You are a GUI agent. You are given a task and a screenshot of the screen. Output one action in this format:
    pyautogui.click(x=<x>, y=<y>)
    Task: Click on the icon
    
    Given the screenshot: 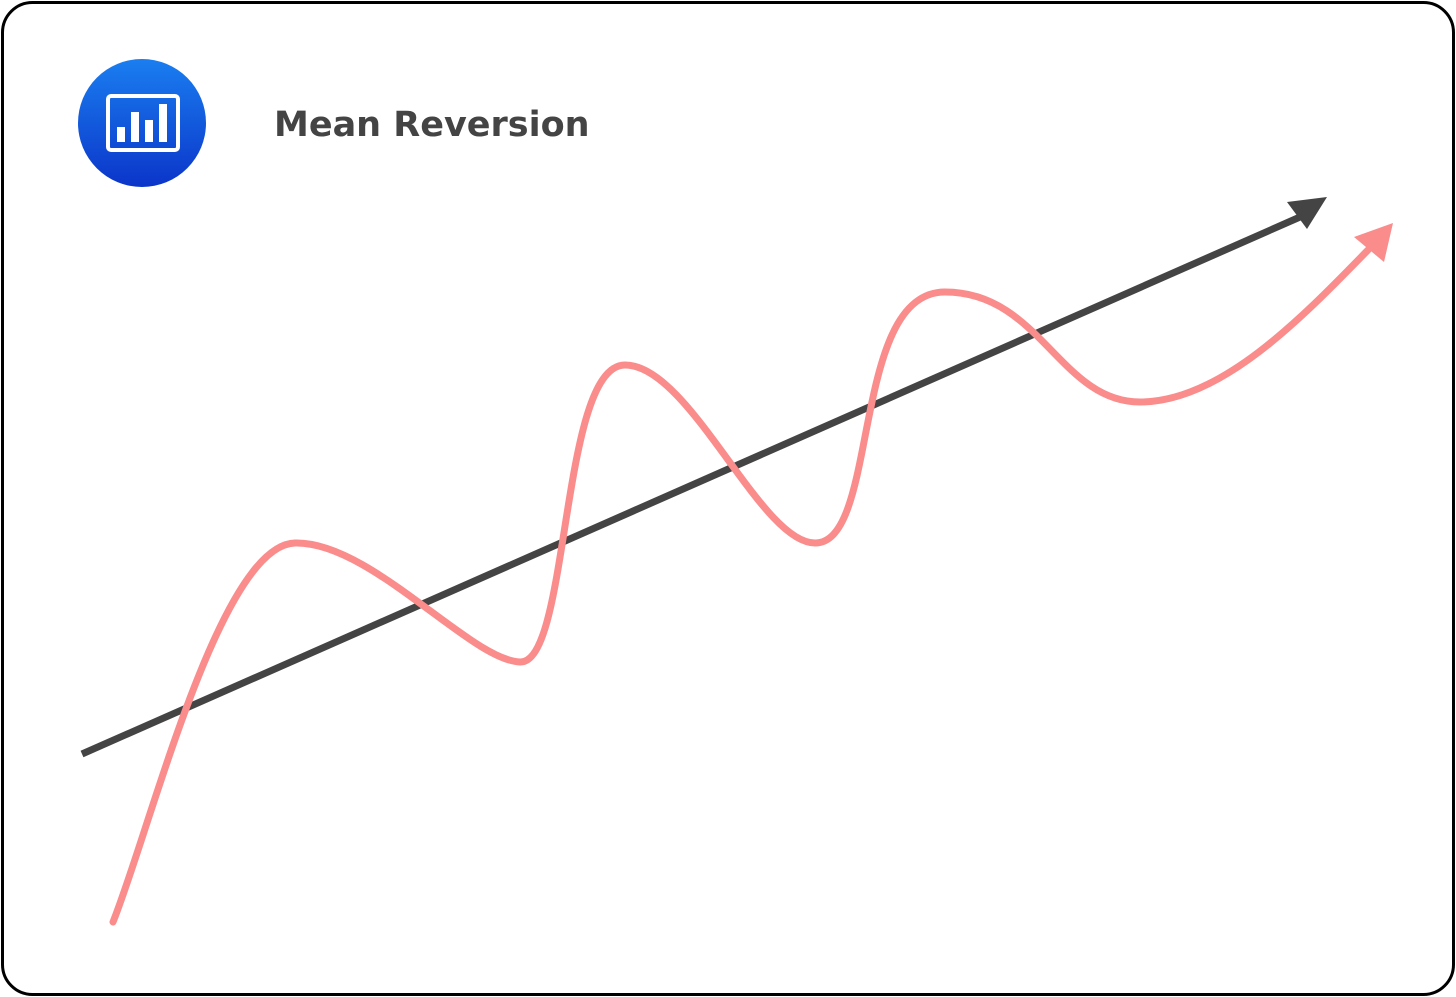 What is the action you would take?
    pyautogui.click(x=142, y=123)
    